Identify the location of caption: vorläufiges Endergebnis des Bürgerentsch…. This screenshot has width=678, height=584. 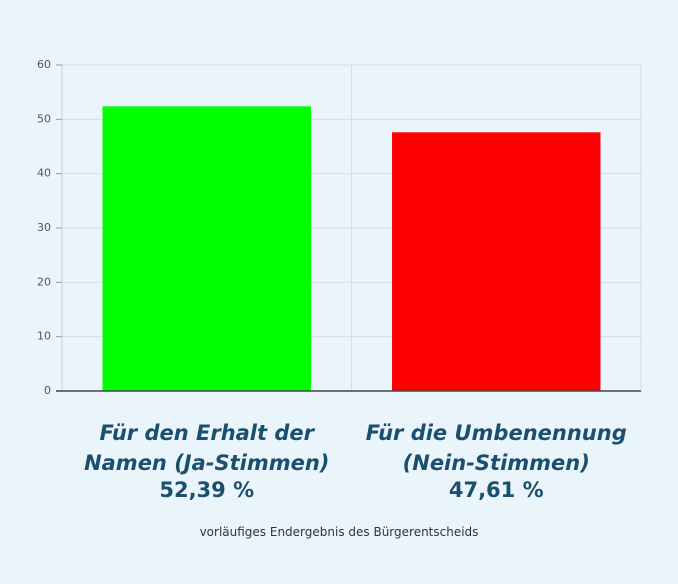
(339, 532).